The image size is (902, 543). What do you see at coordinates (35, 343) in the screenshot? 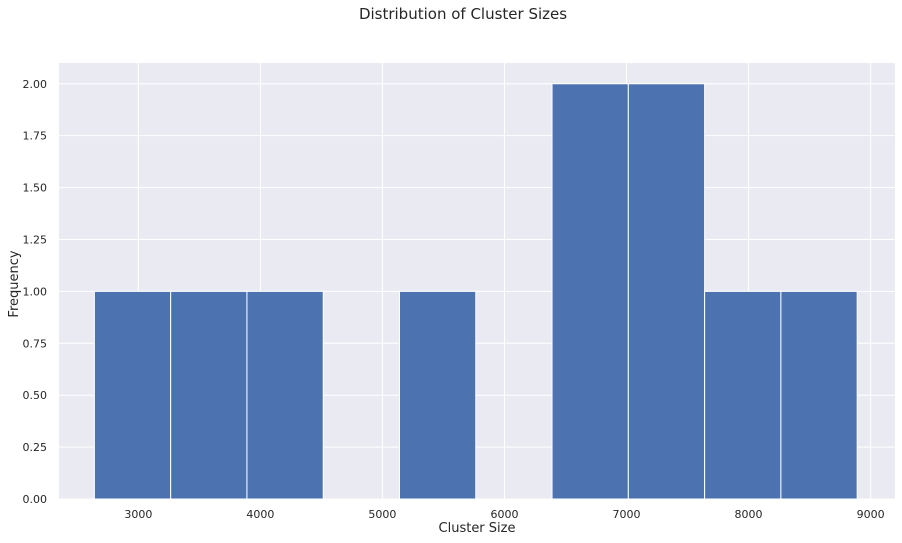
I see `y-tick-label: 0.75` at bounding box center [35, 343].